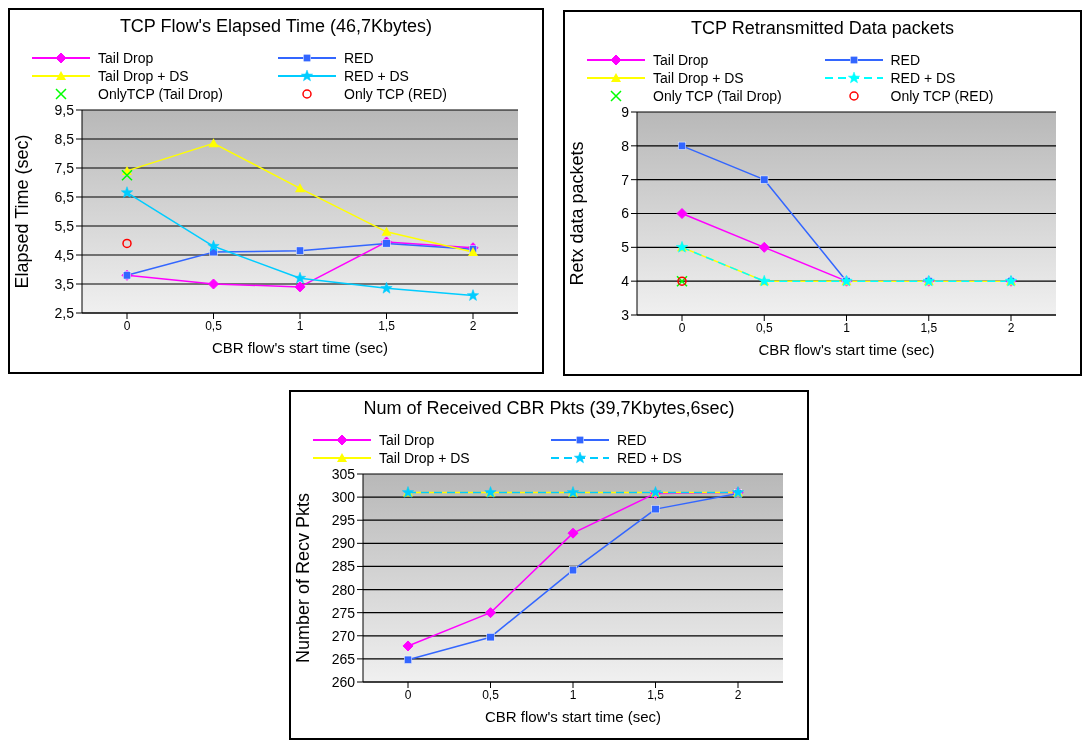 This screenshot has height=747, width=1090. Describe the element at coordinates (64, 167) in the screenshot. I see `y-tick-label: 7,5` at that location.